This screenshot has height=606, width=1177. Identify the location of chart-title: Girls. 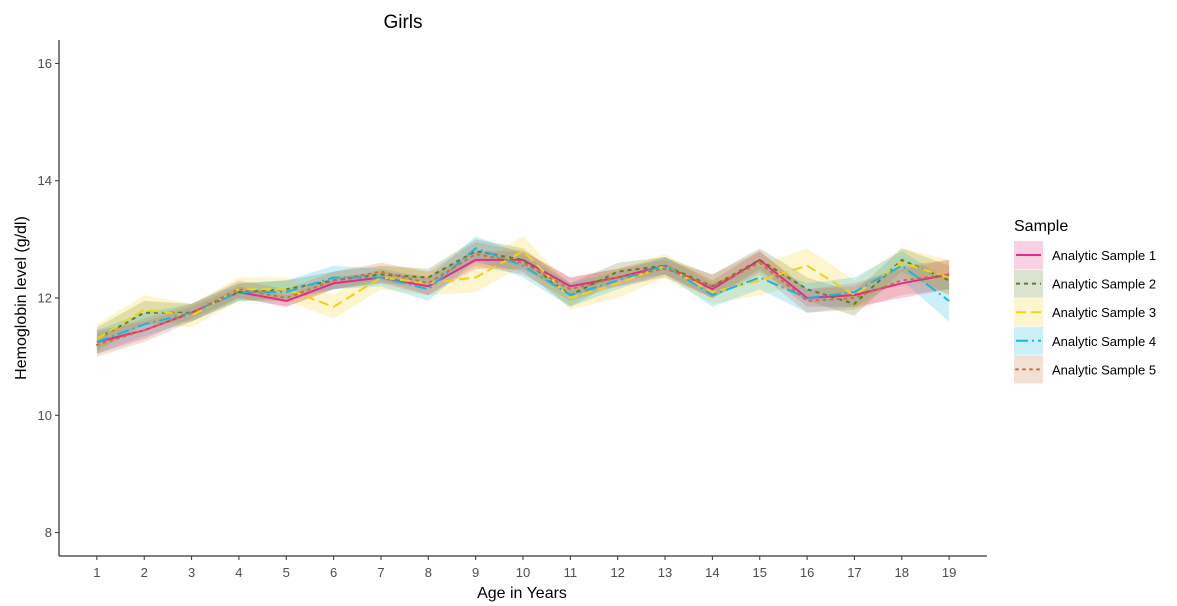
(402, 22).